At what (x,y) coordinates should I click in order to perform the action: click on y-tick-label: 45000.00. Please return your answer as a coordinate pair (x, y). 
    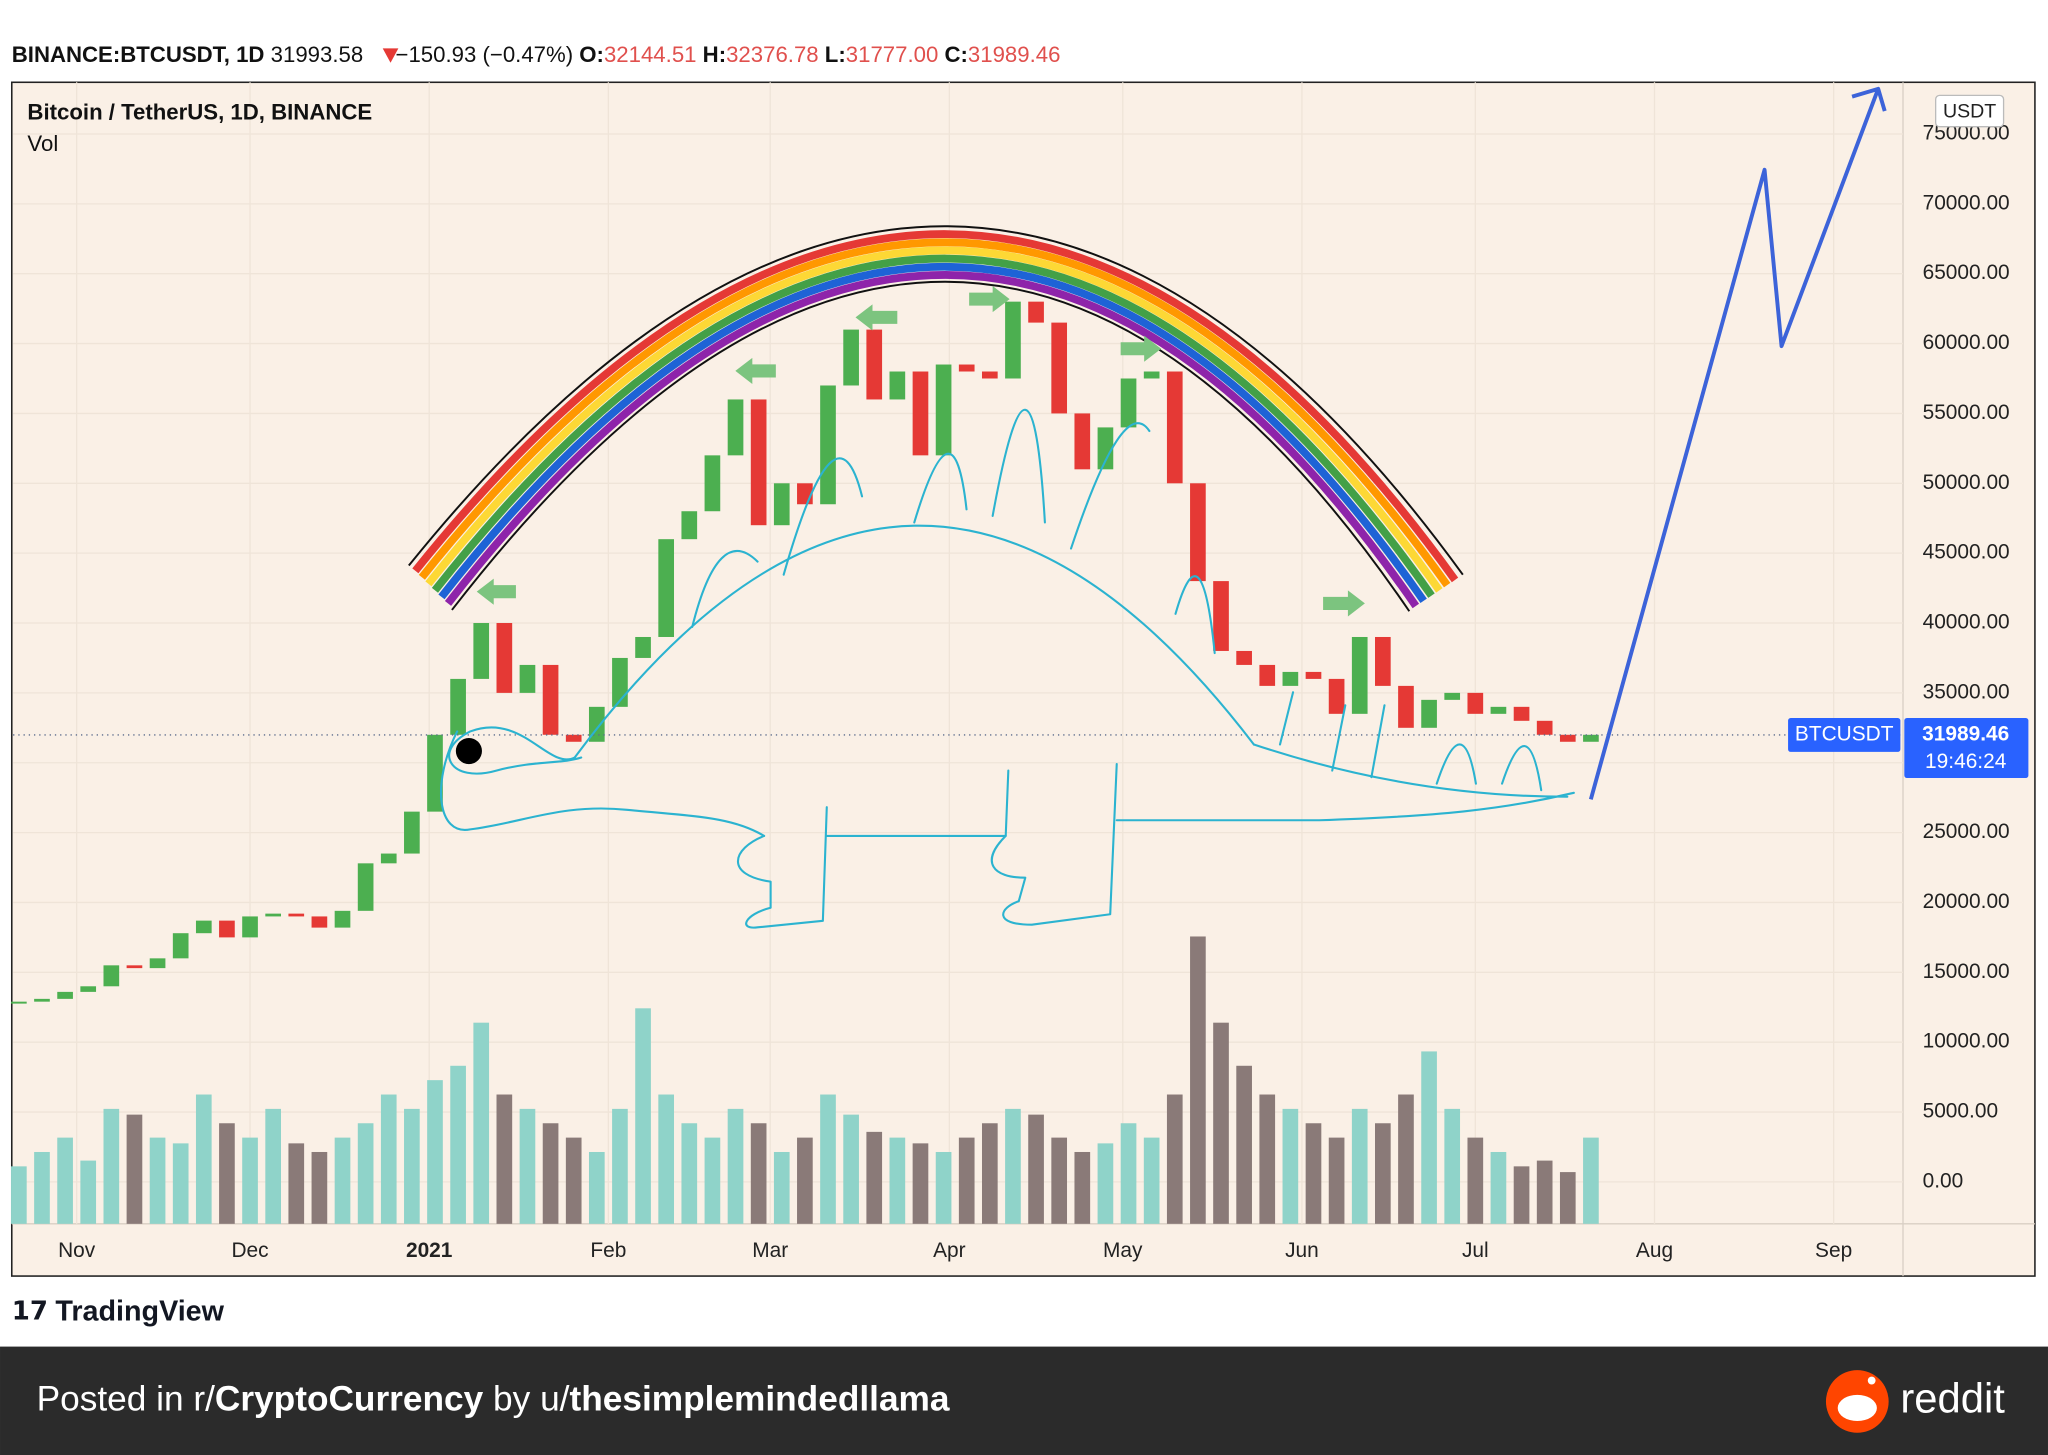
    Looking at the image, I should click on (1966, 552).